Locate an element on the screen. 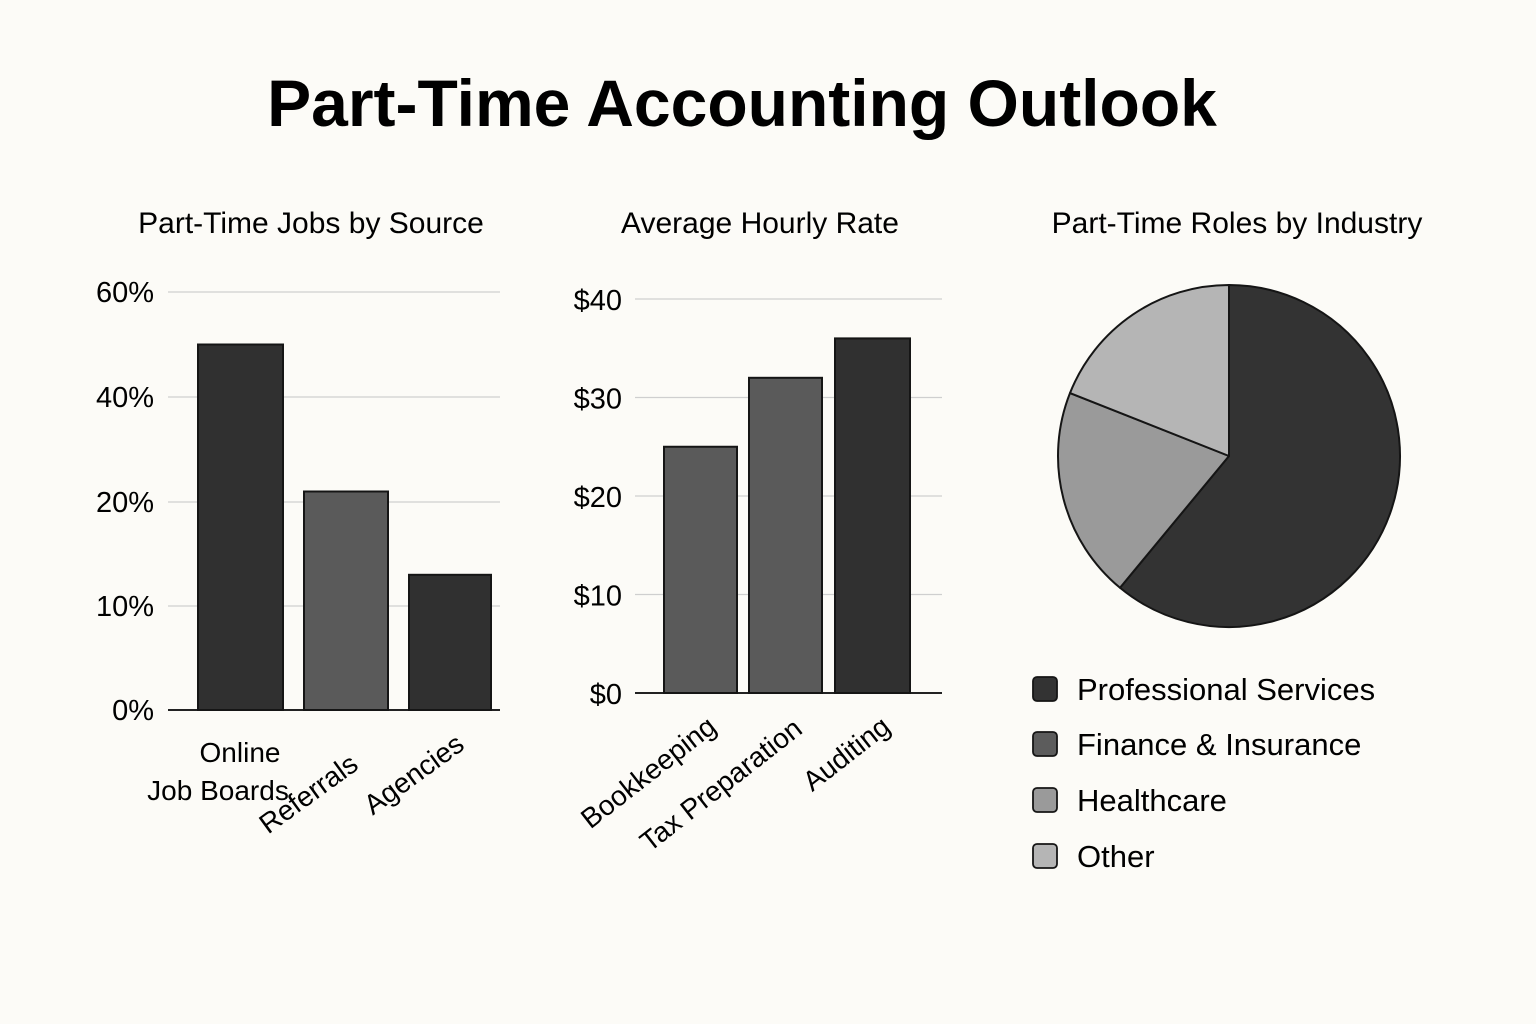 The image size is (1536, 1024). x-category-label: Online Job Boards is located at coordinates (218, 771).